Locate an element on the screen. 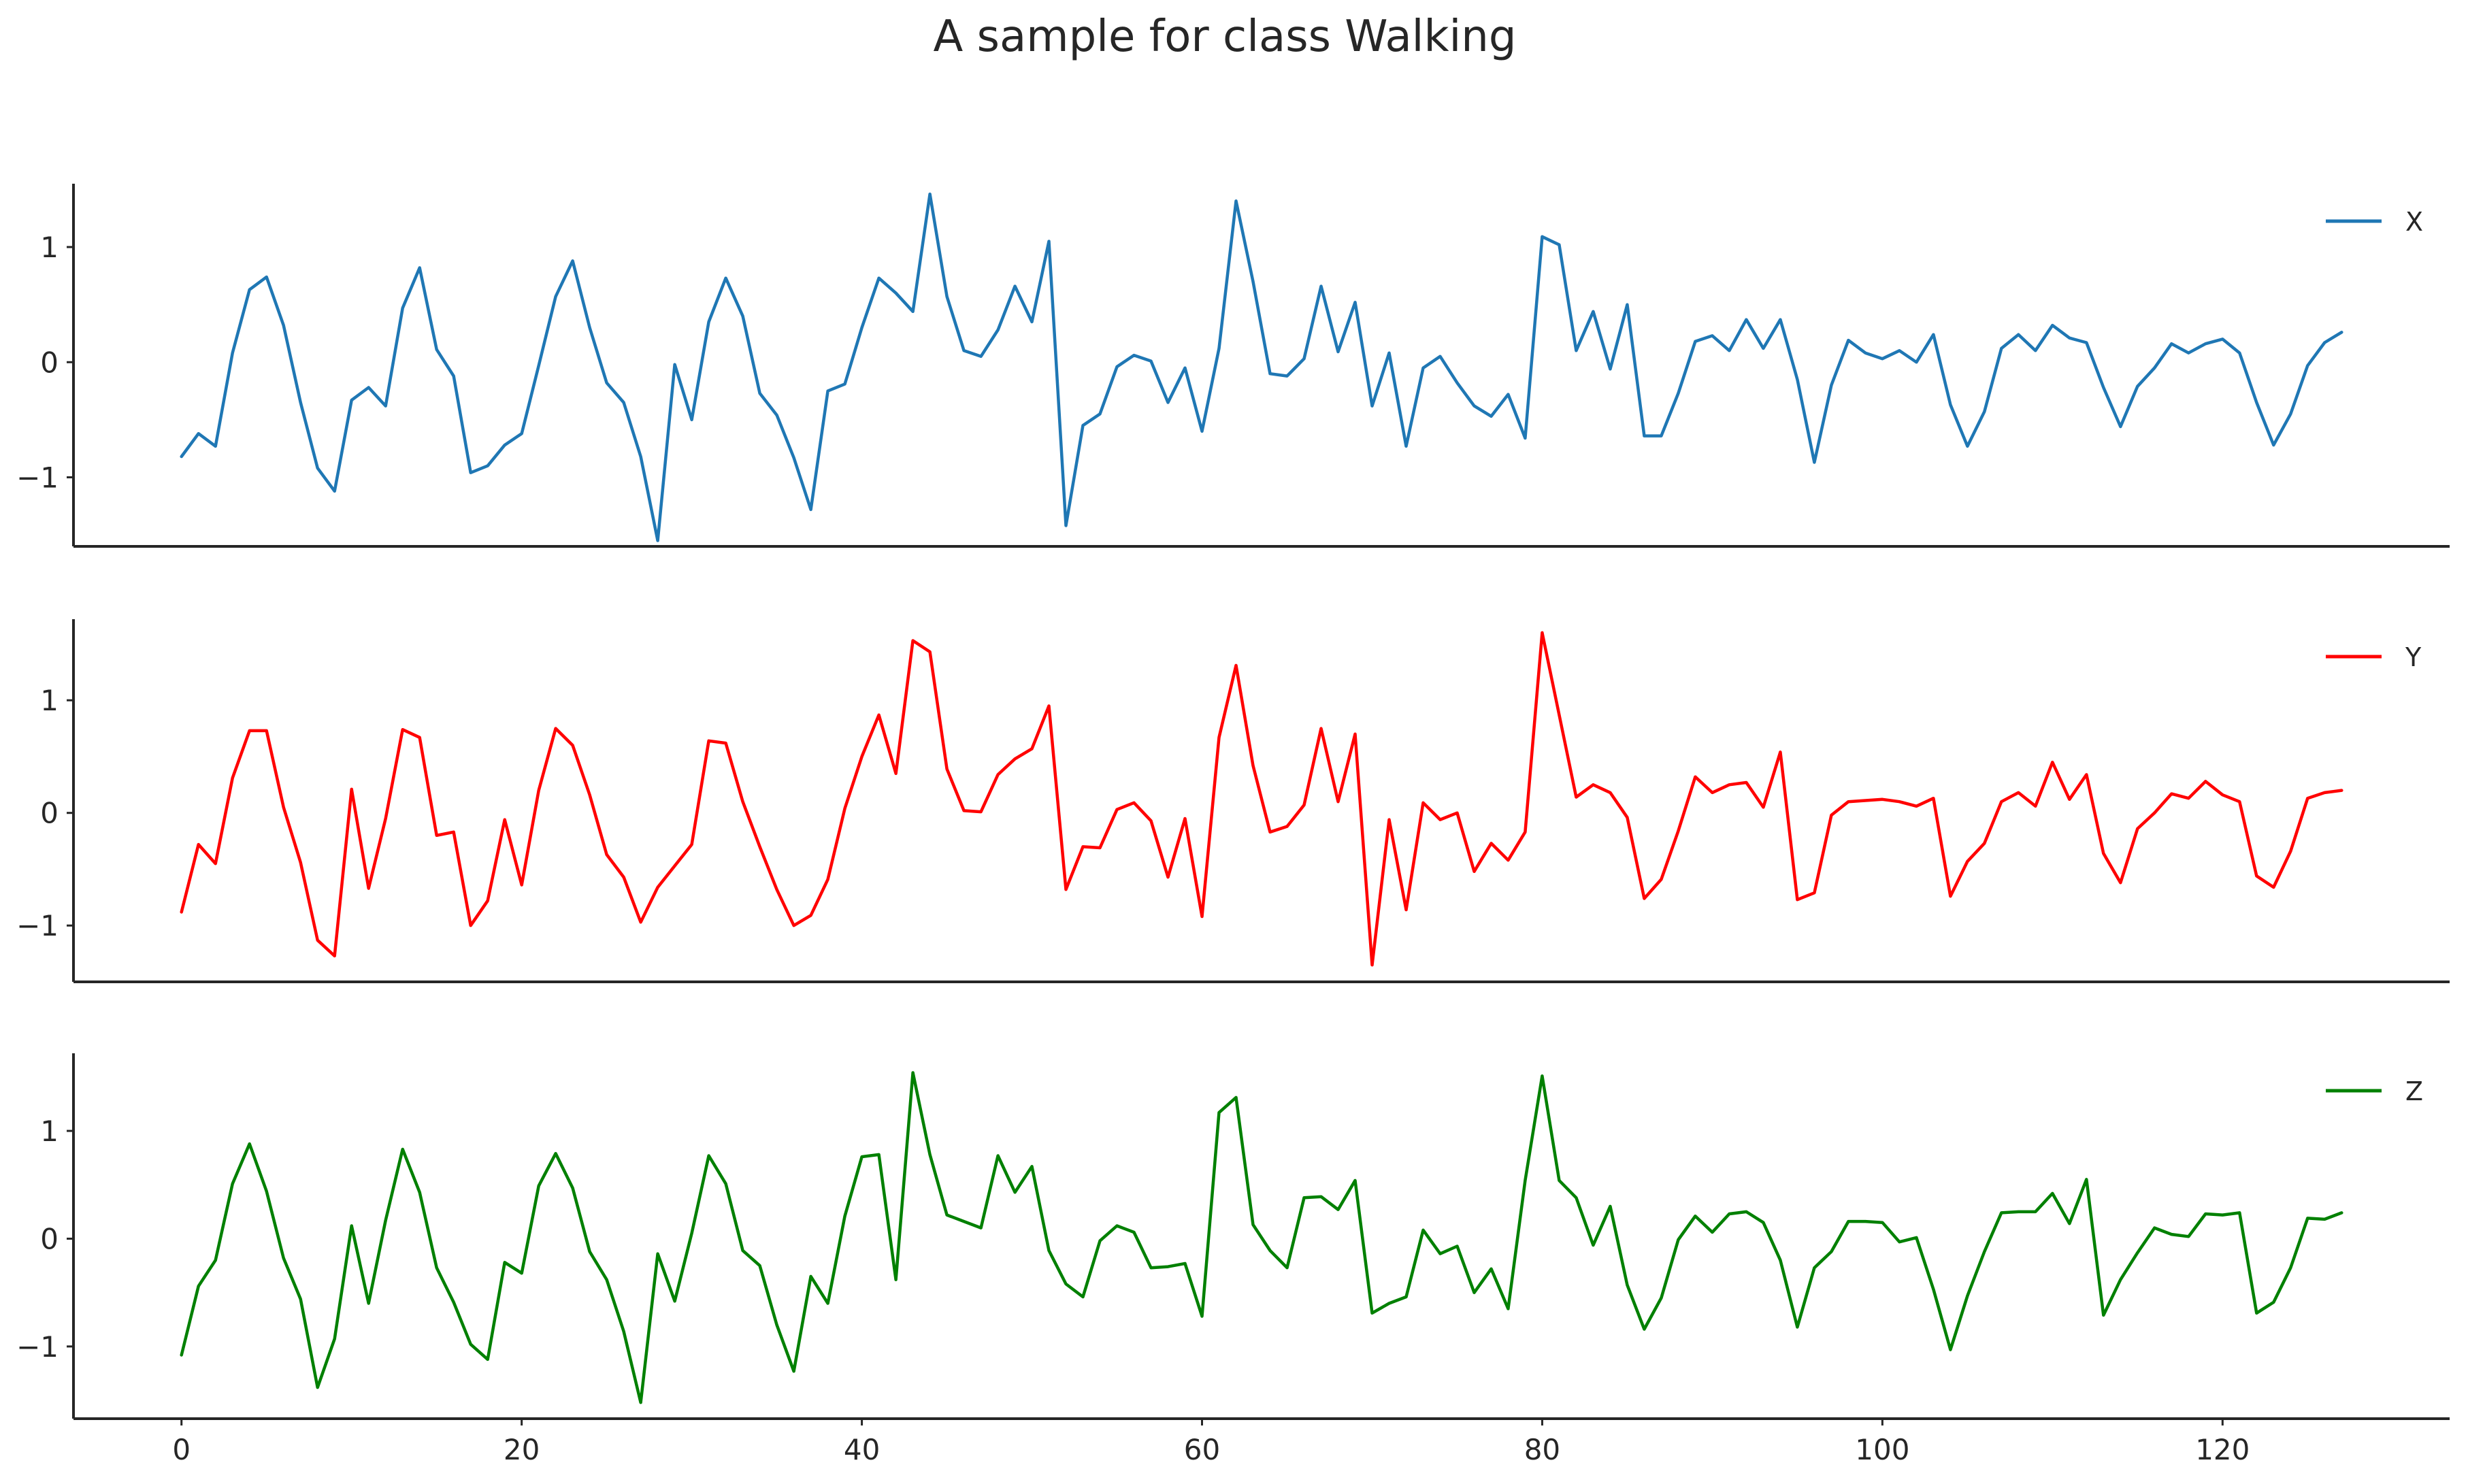 Image resolution: width=2468 pixels, height=1484 pixels. y-tick-label-y: 1 is located at coordinates (49, 700).